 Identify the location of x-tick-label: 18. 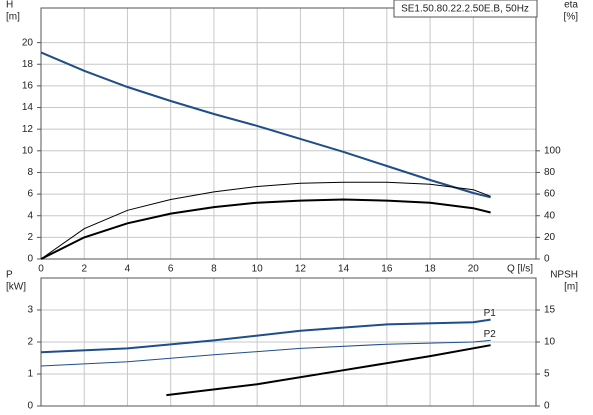
(431, 269).